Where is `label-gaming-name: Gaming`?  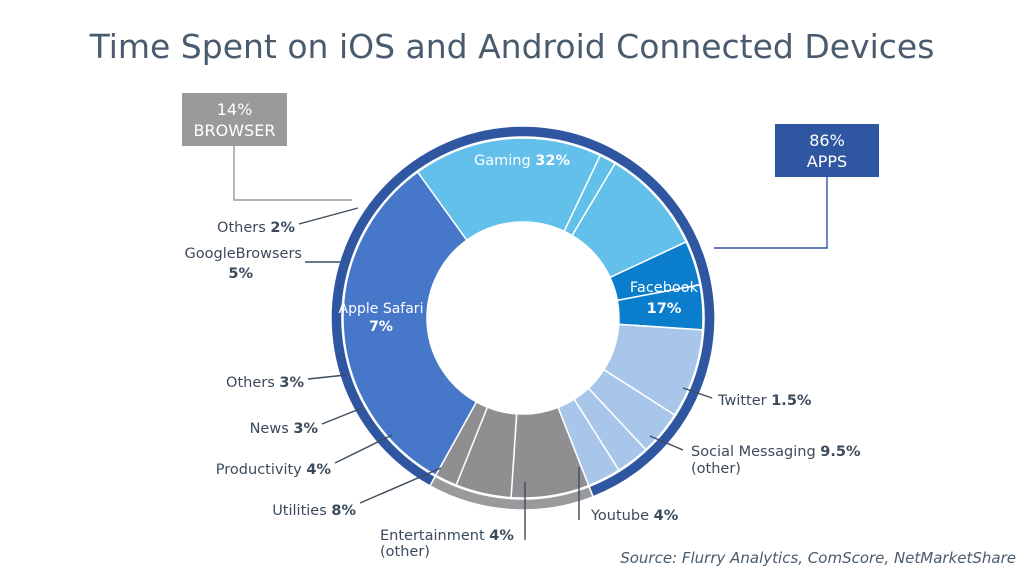 label-gaming-name: Gaming is located at coordinates (502, 161).